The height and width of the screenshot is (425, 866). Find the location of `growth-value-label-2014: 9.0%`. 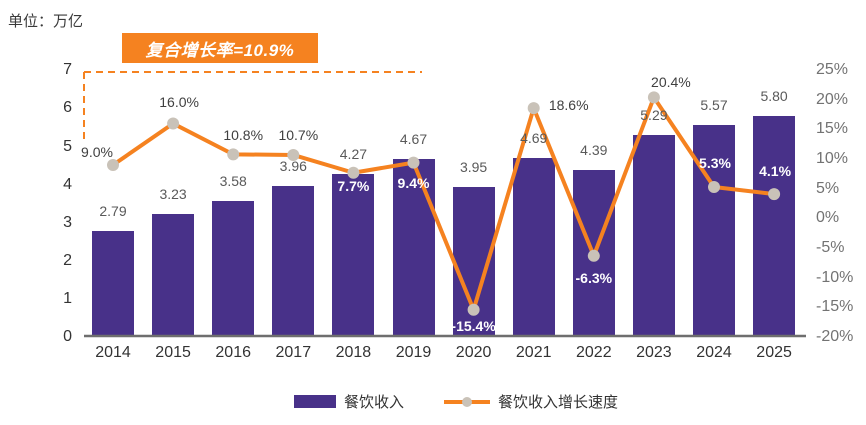

growth-value-label-2014: 9.0% is located at coordinates (97, 152).